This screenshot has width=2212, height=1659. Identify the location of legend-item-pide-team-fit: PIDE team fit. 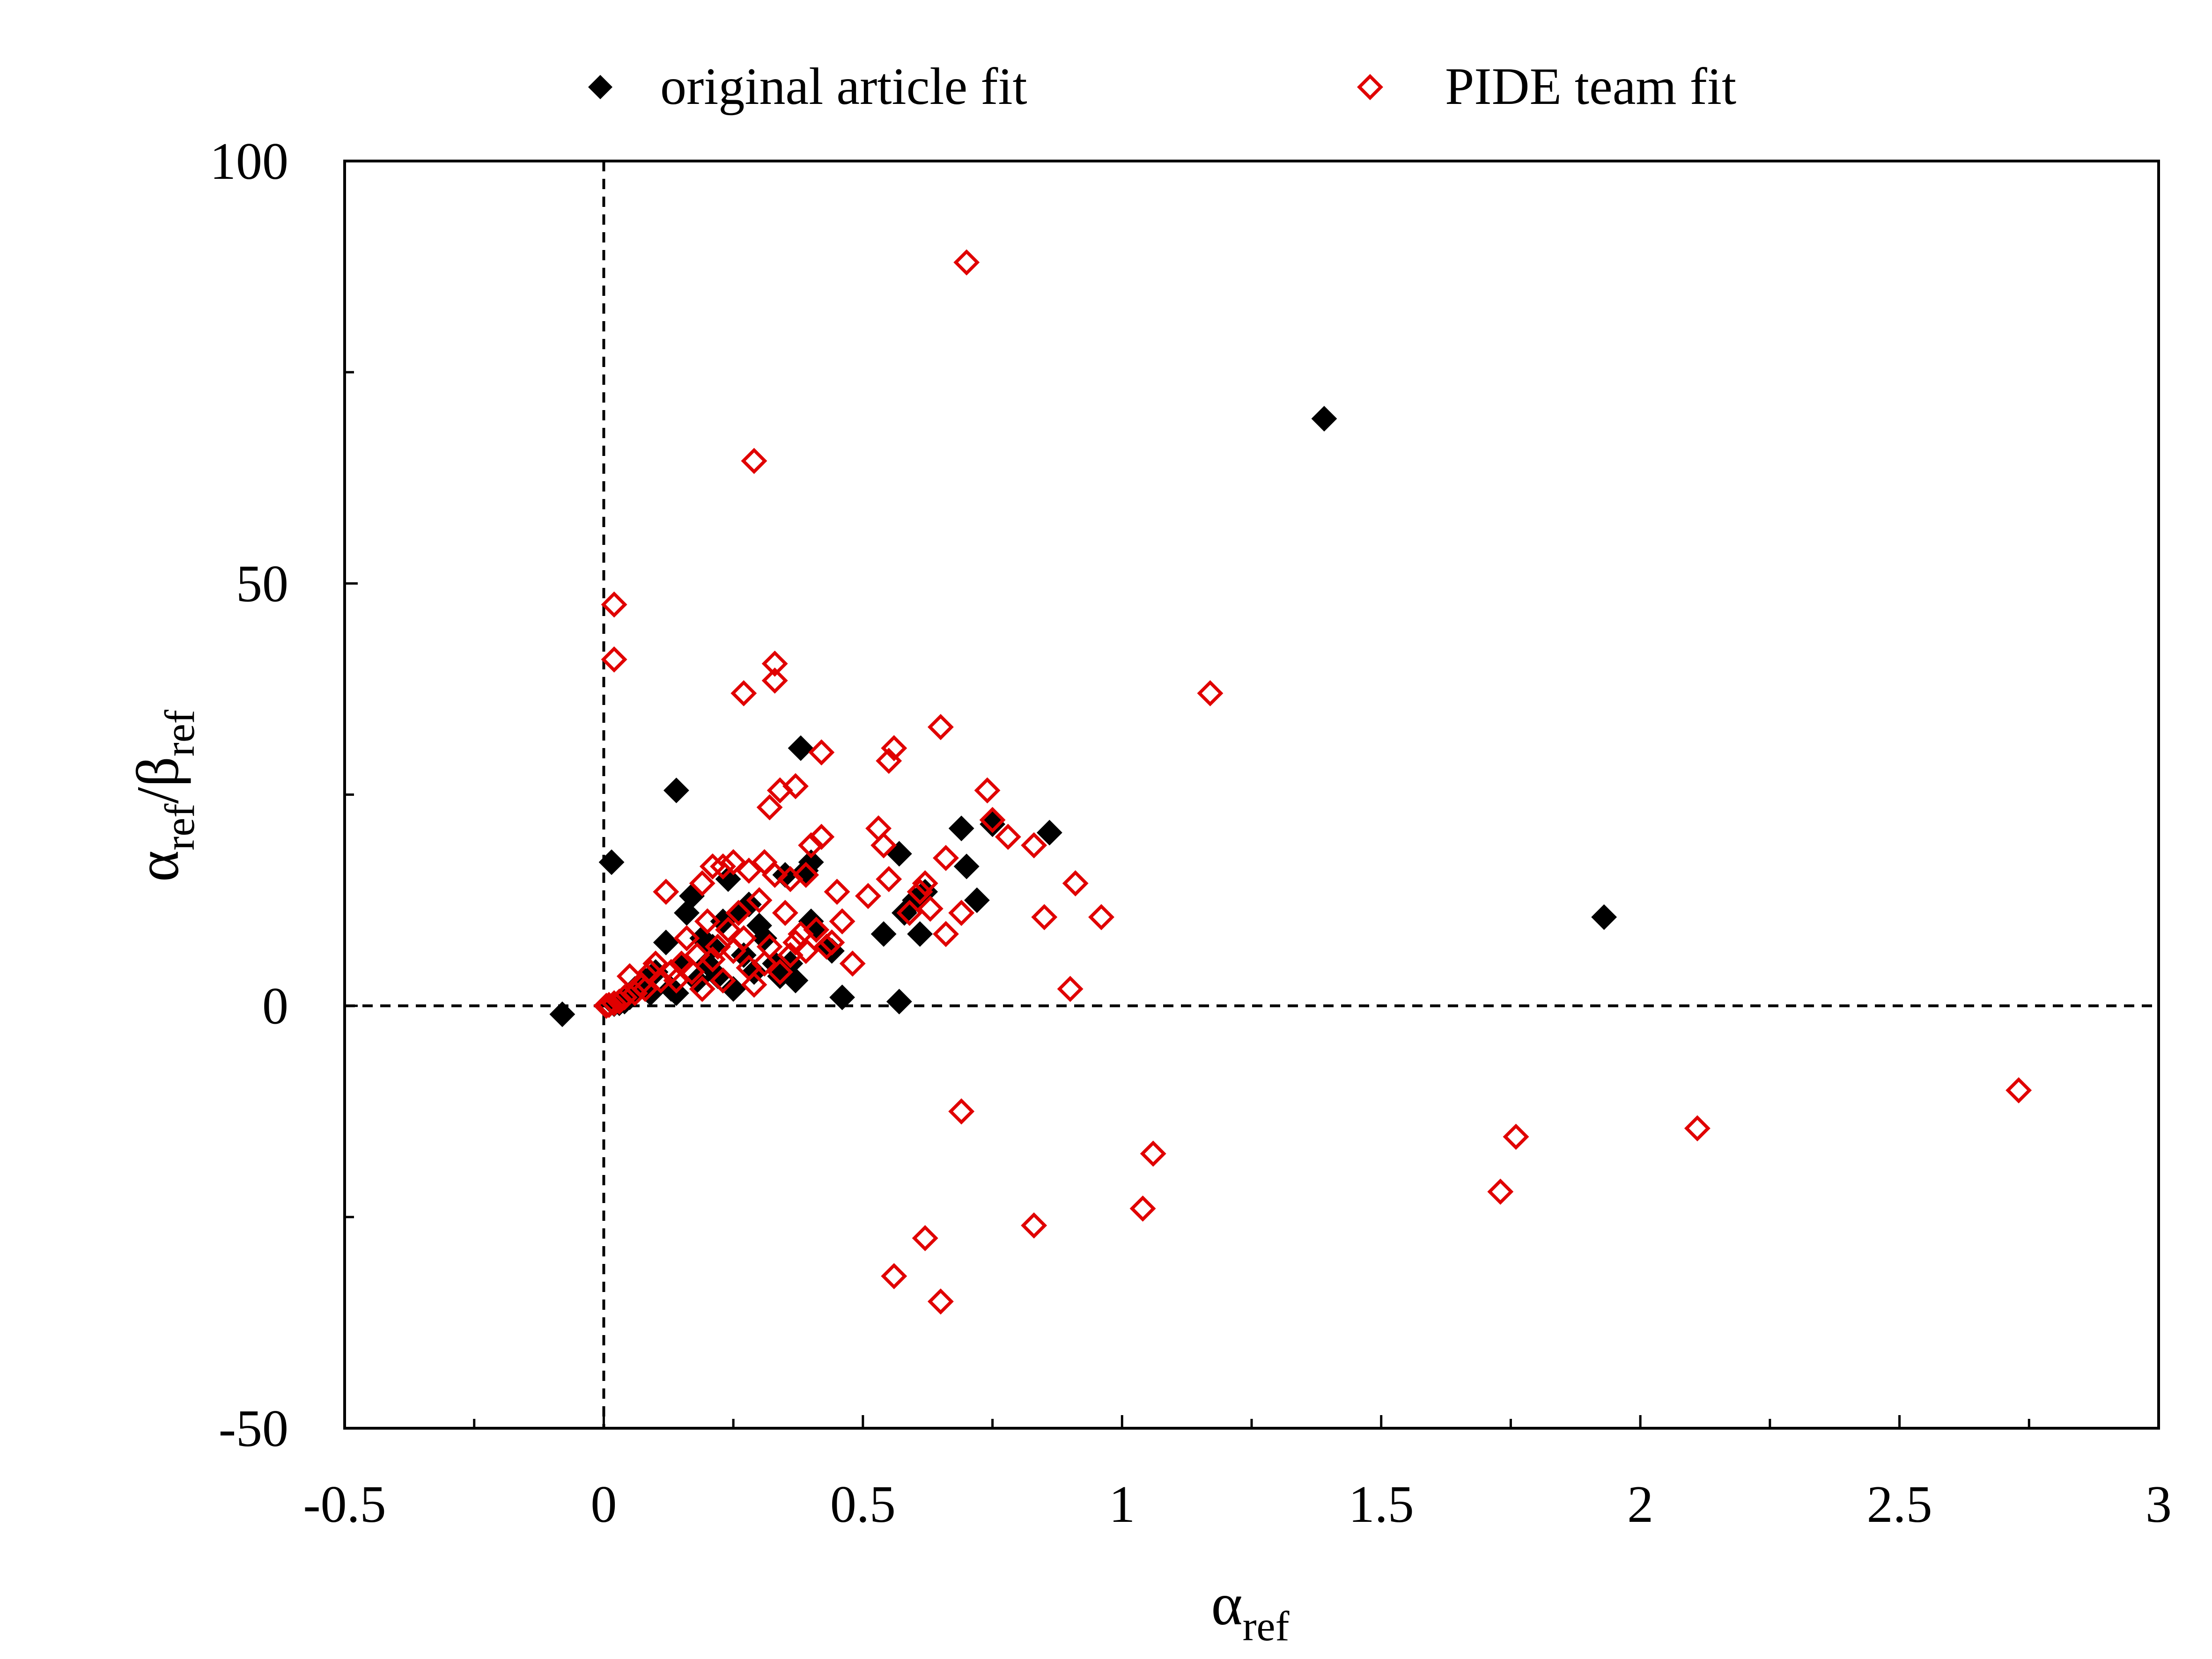
(1547, 87).